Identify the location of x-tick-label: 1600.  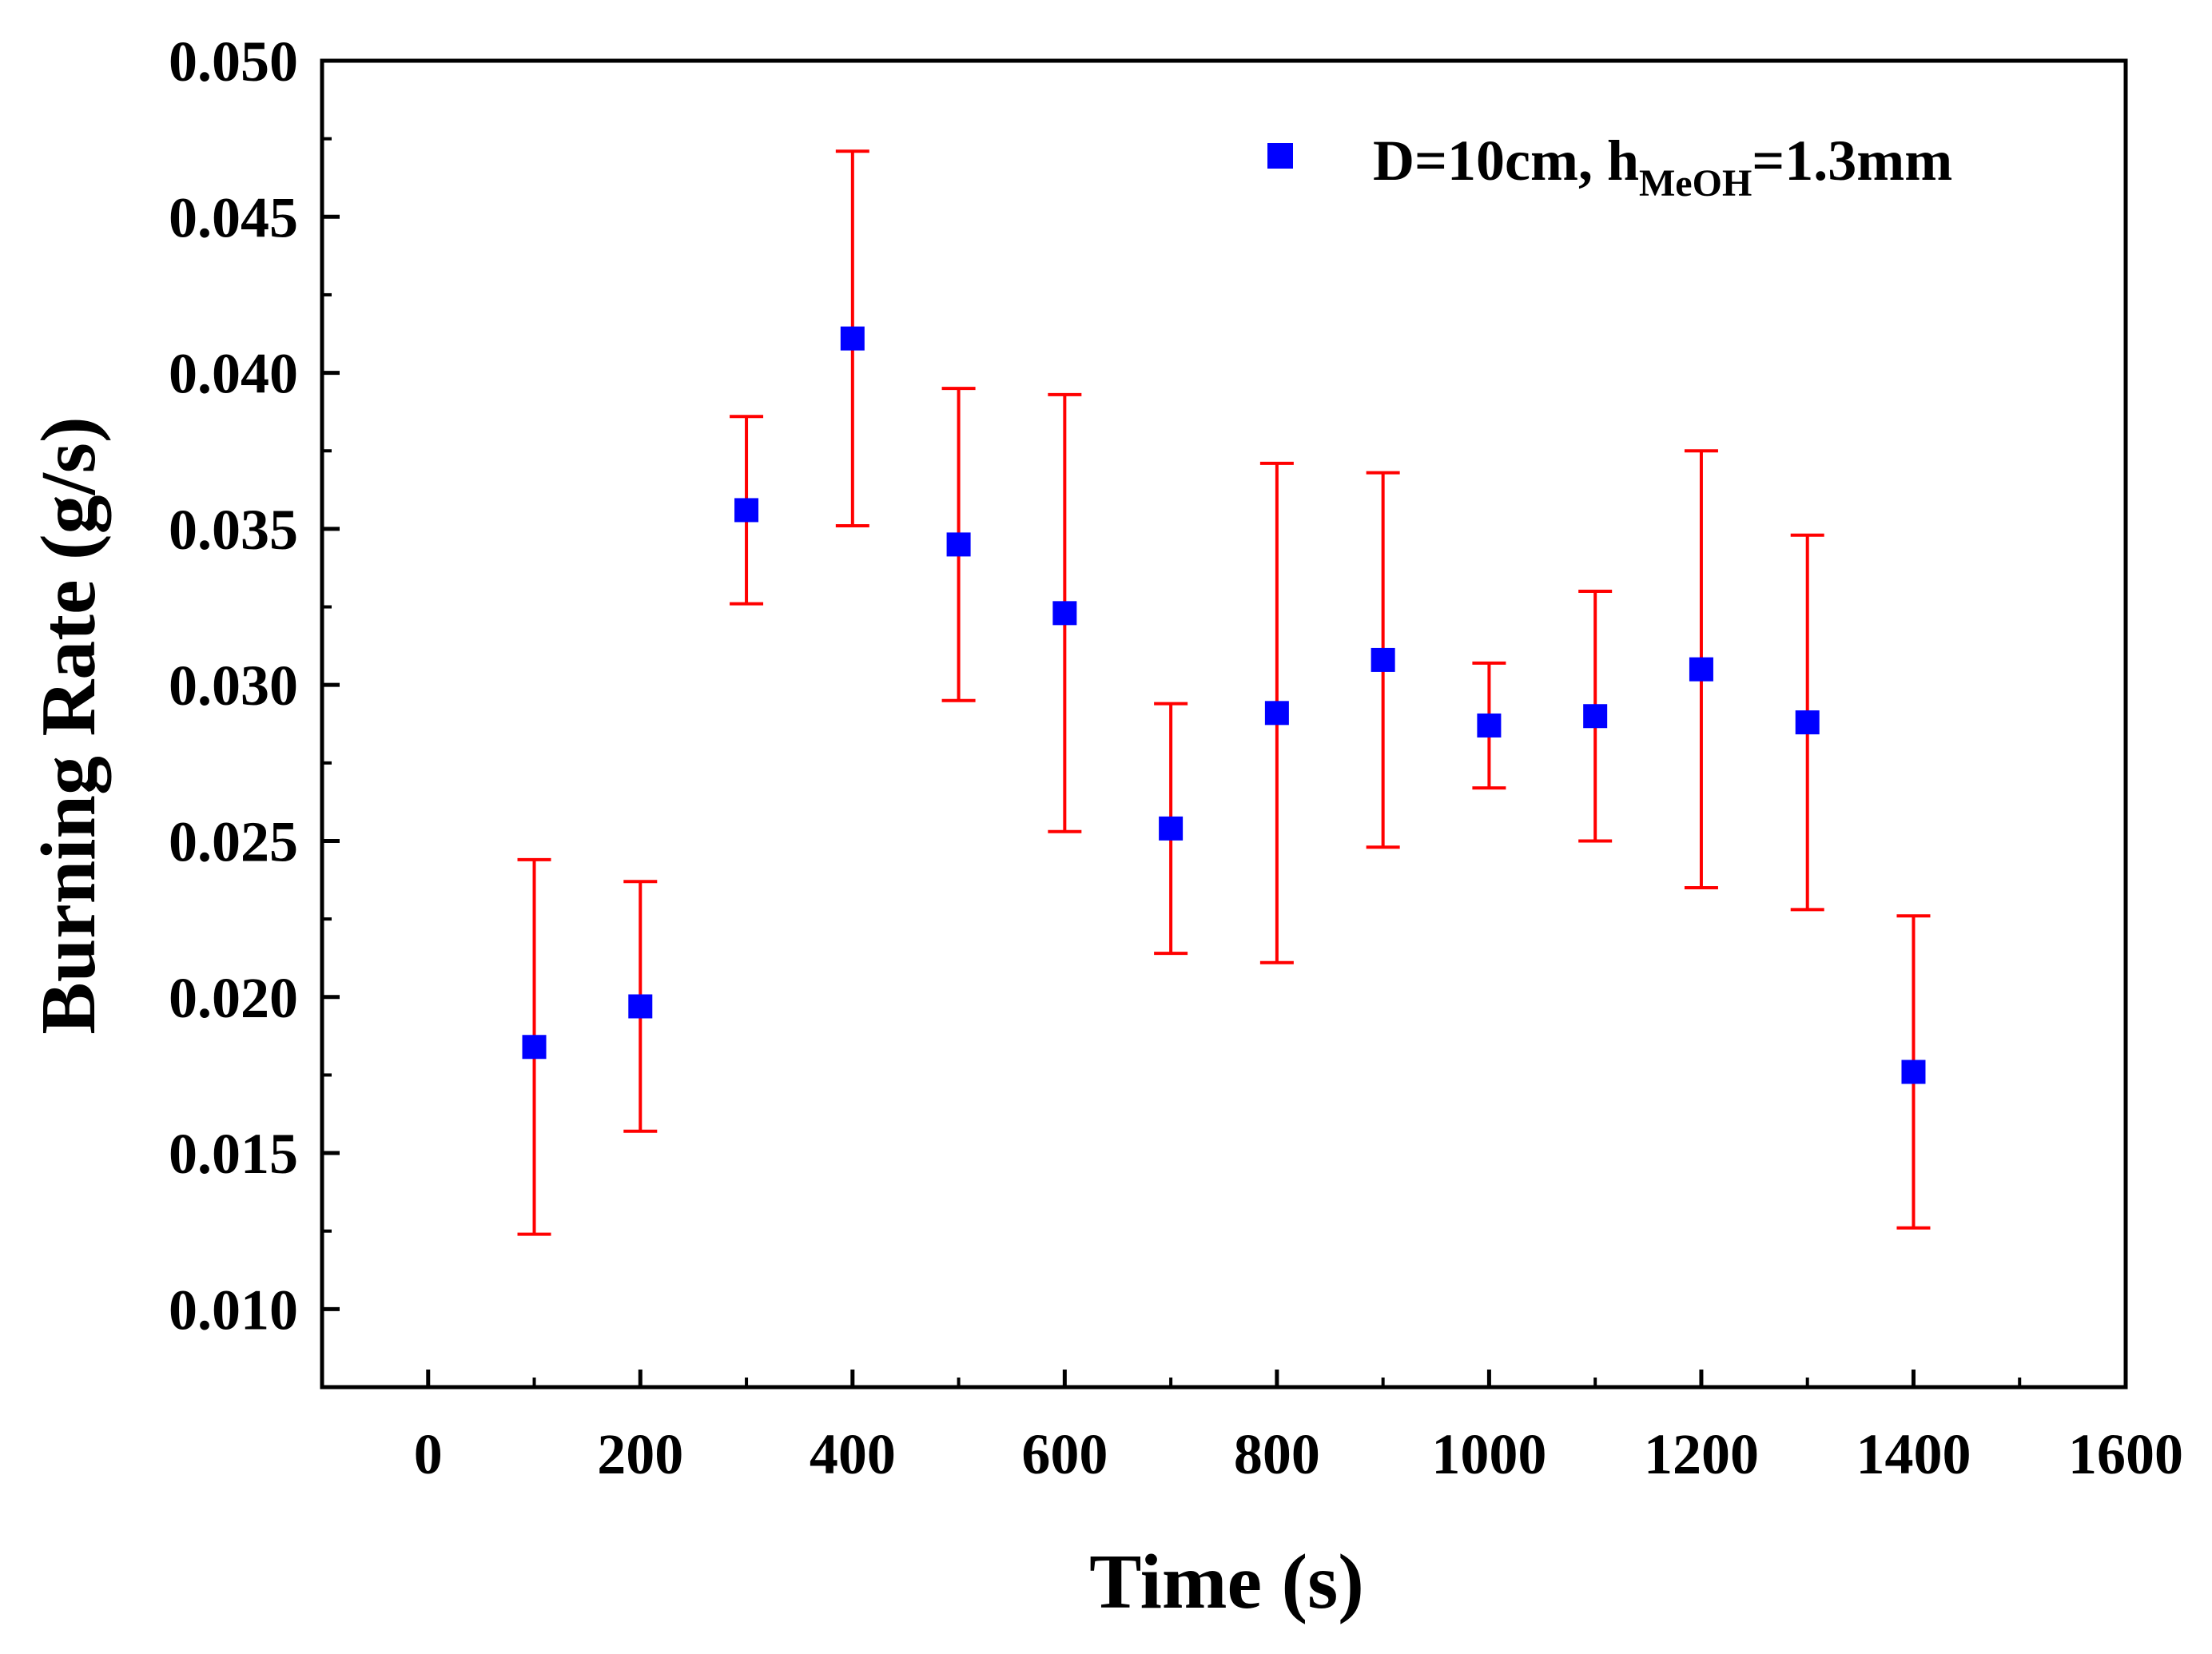
(2125, 1454).